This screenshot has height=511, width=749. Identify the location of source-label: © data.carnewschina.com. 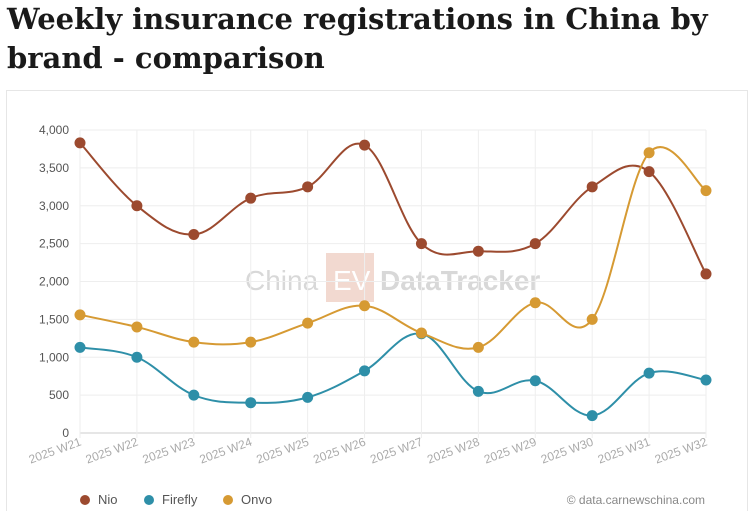
(635, 500).